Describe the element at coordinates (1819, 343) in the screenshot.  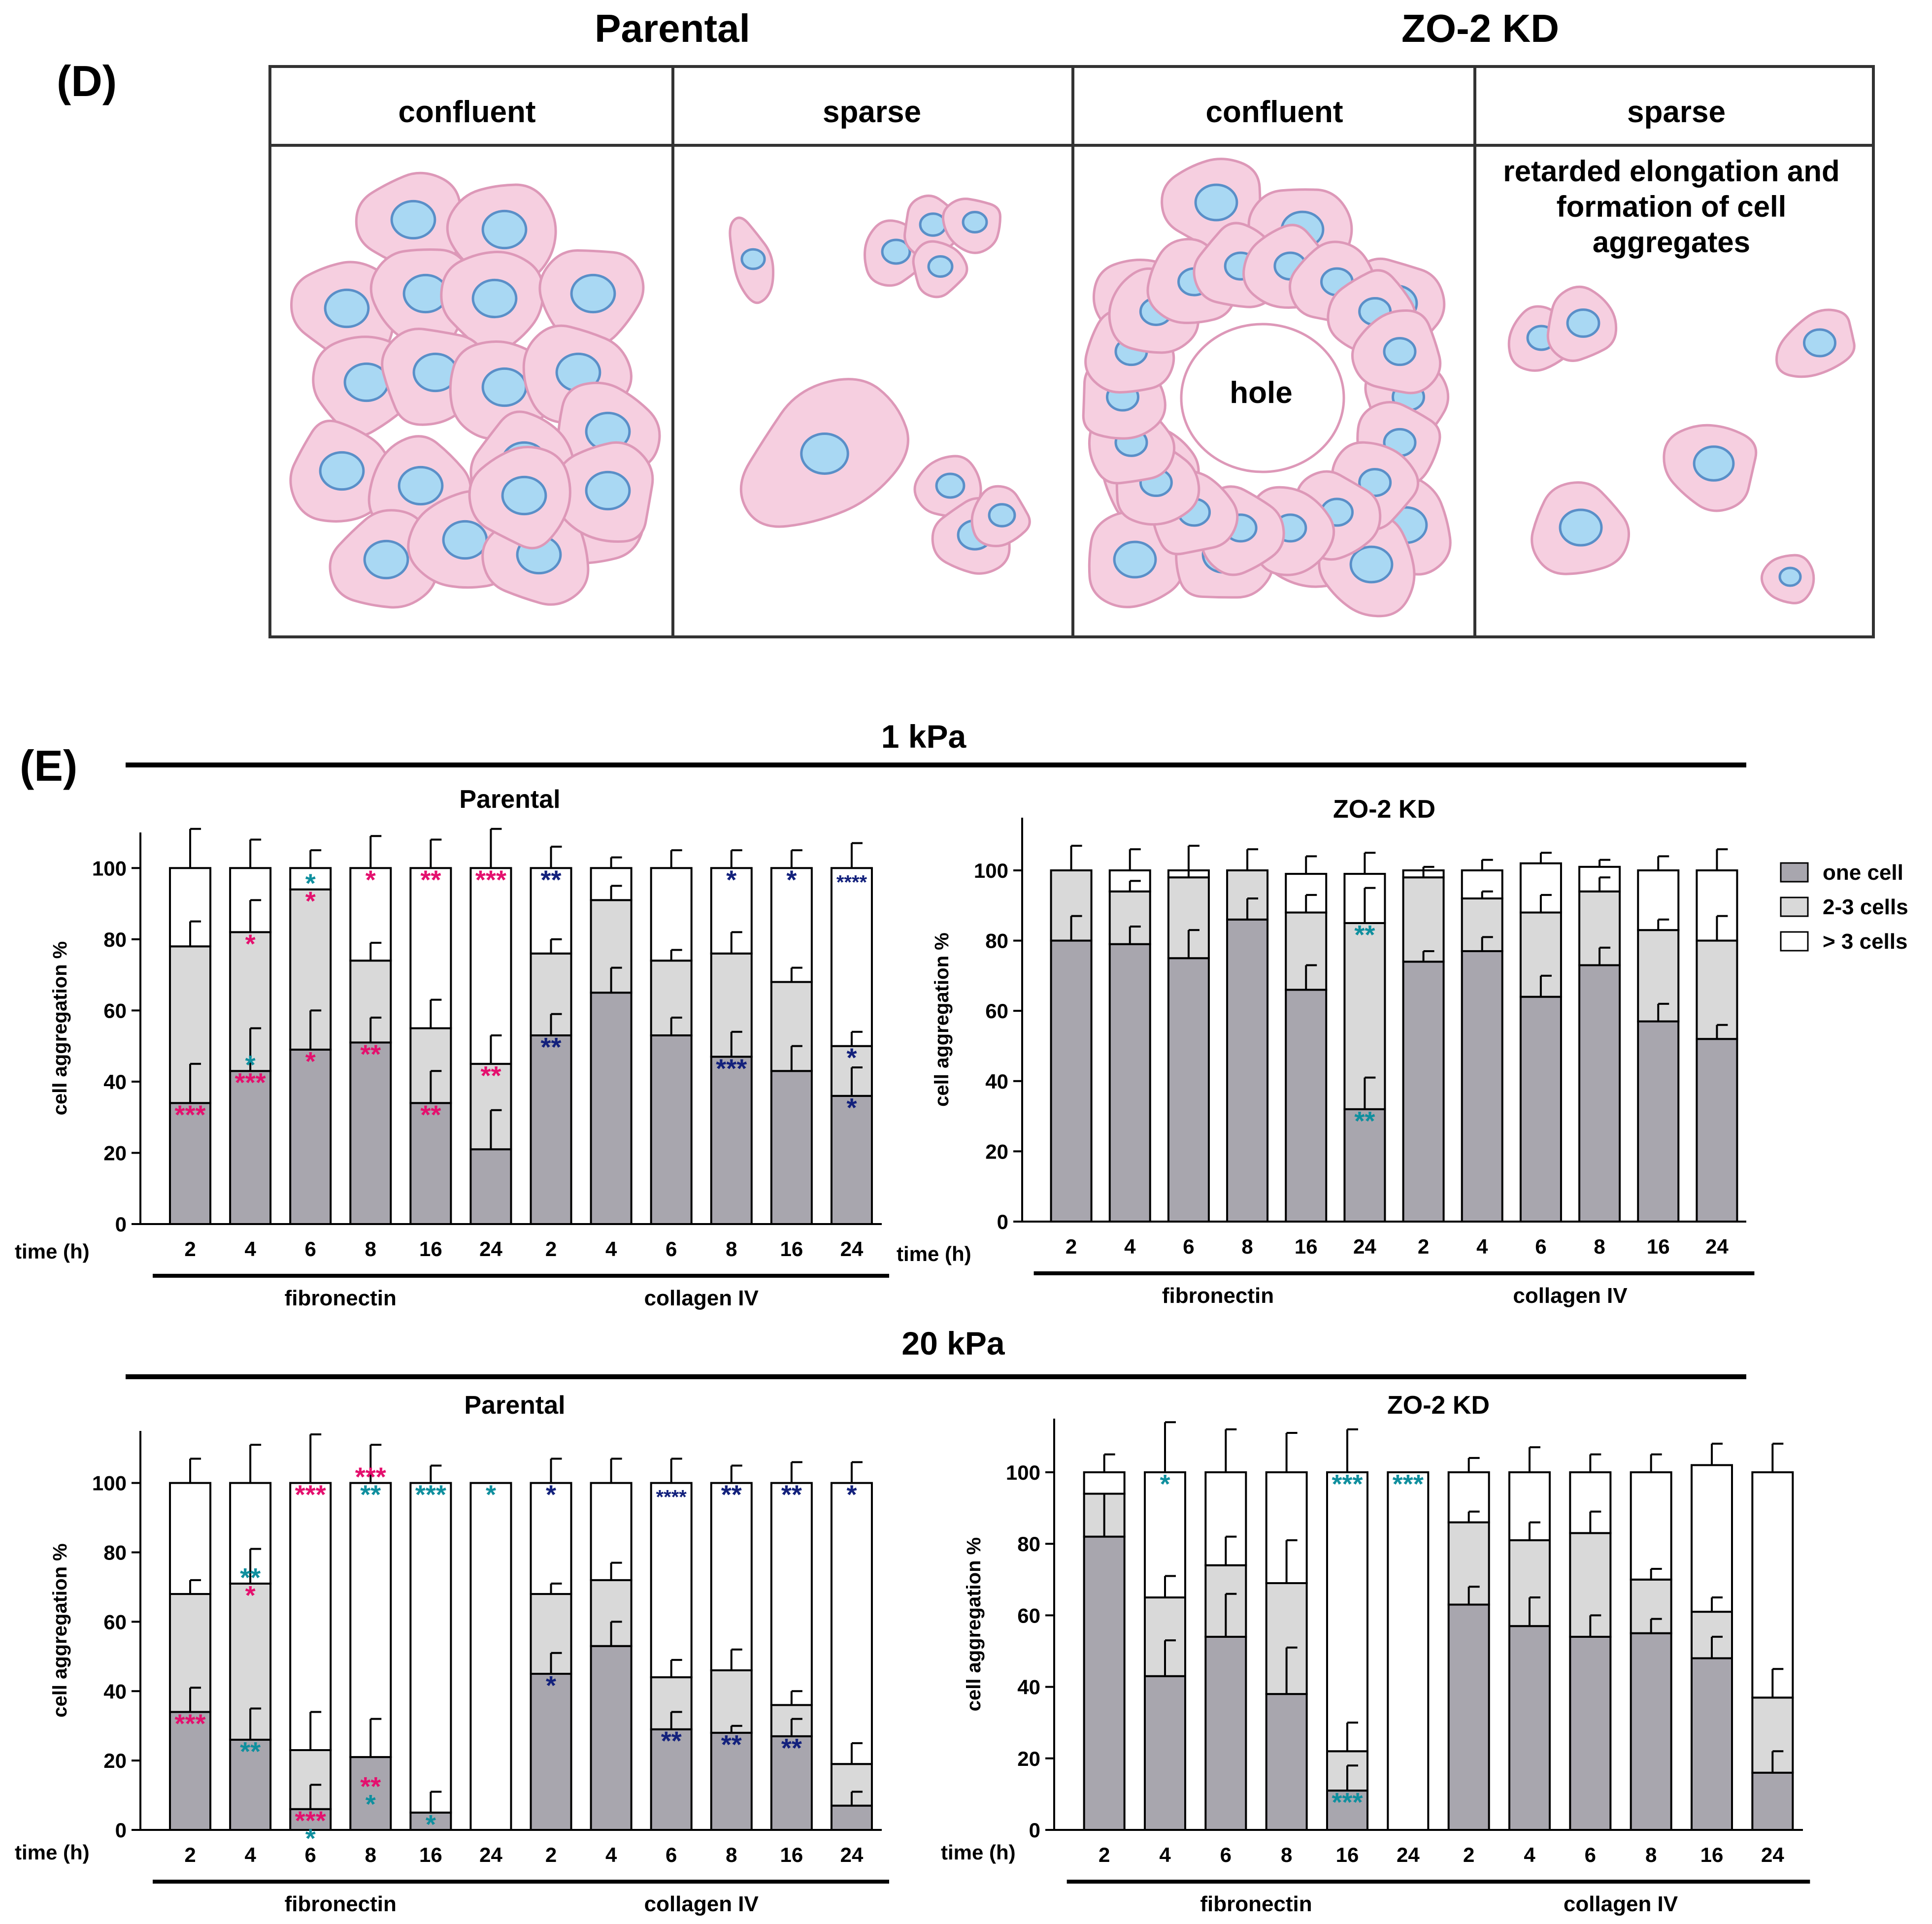
I see `cell-sparse-zo2kd-2-nucleus` at that location.